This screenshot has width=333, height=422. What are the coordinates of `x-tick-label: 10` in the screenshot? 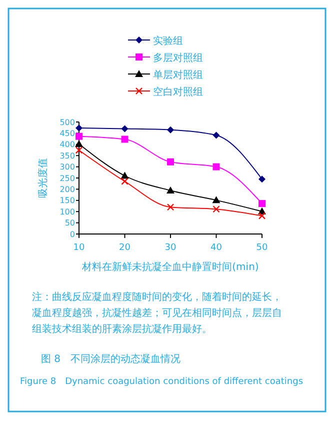 It's located at (79, 248).